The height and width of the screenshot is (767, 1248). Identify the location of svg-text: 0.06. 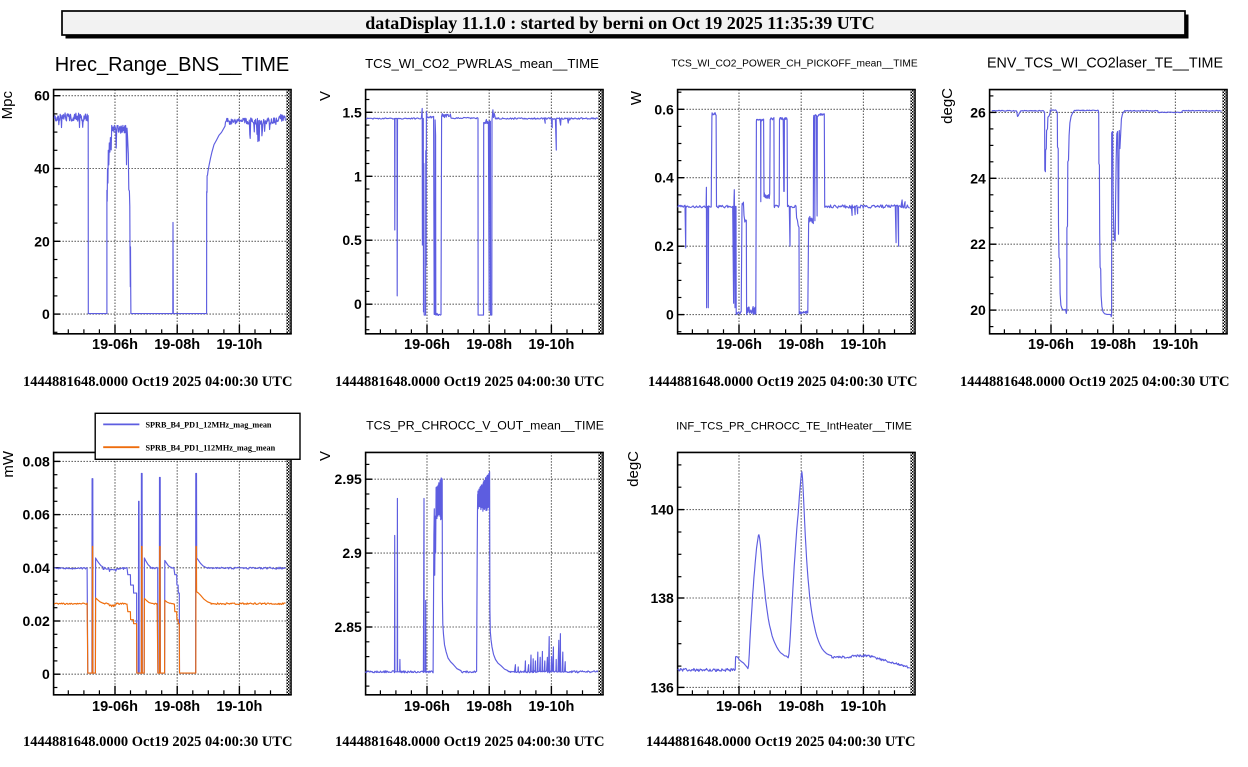
(36, 515).